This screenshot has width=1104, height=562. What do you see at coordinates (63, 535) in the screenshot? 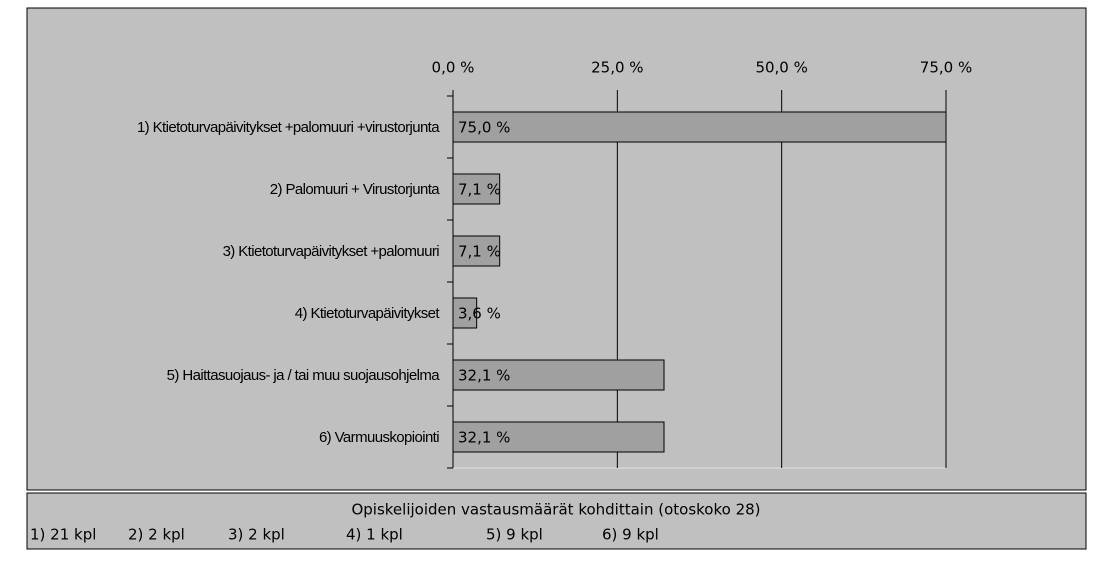
I see `footnote-item: 1) 21 kpl` at bounding box center [63, 535].